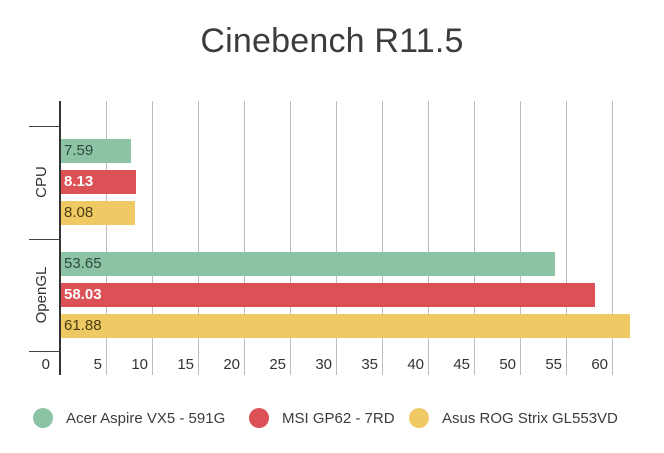  What do you see at coordinates (507, 364) in the screenshot?
I see `x-tick-label: 50` at bounding box center [507, 364].